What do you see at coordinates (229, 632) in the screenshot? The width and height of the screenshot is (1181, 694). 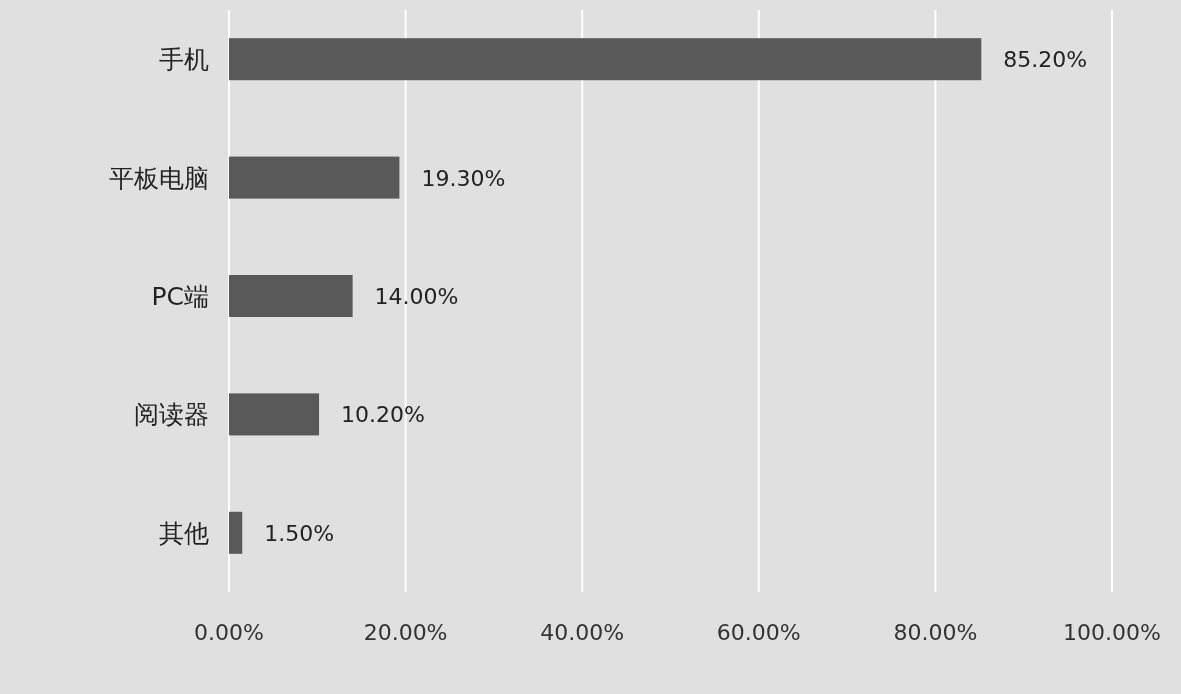 I see `x-tick-label: 0.00%` at bounding box center [229, 632].